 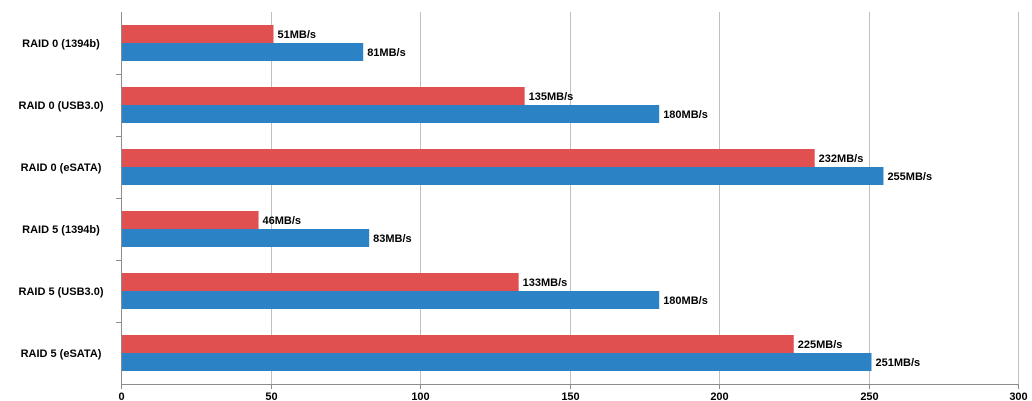 I want to click on category-label: RAID 5 (USB3.0), so click(x=61, y=292).